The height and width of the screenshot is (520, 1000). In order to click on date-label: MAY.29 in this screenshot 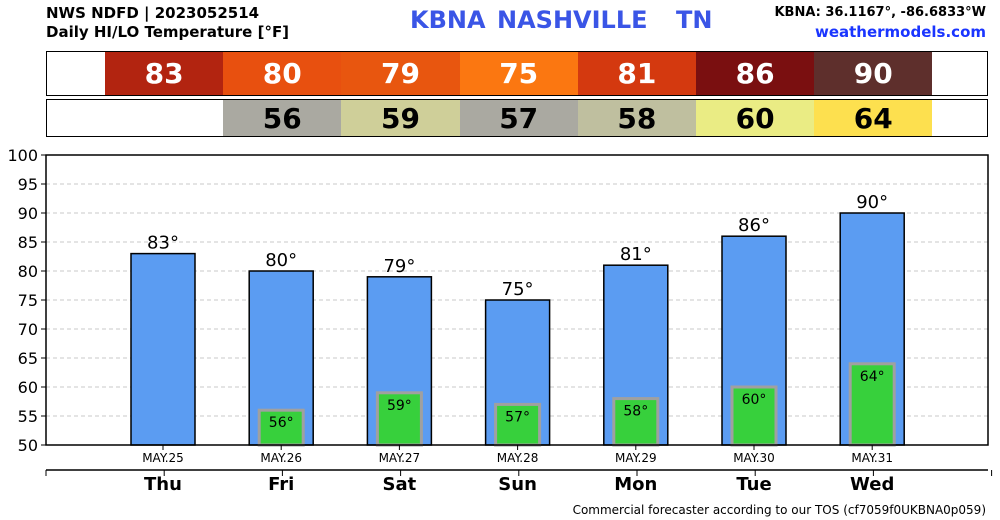, I will do `click(636, 458)`.